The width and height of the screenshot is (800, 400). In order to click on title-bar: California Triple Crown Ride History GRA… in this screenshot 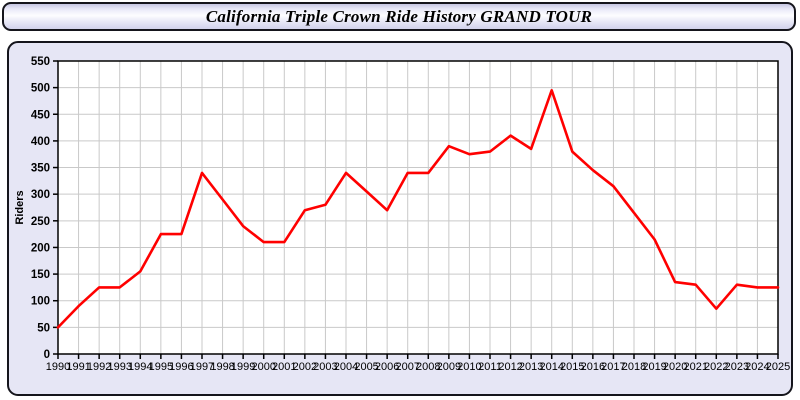, I will do `click(399, 16)`.